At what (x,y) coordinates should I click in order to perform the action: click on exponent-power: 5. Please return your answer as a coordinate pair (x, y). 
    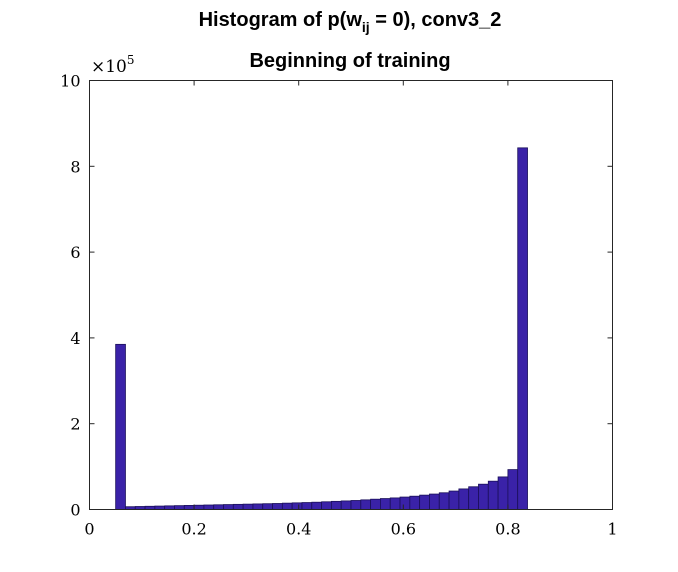
    Looking at the image, I should click on (131, 60).